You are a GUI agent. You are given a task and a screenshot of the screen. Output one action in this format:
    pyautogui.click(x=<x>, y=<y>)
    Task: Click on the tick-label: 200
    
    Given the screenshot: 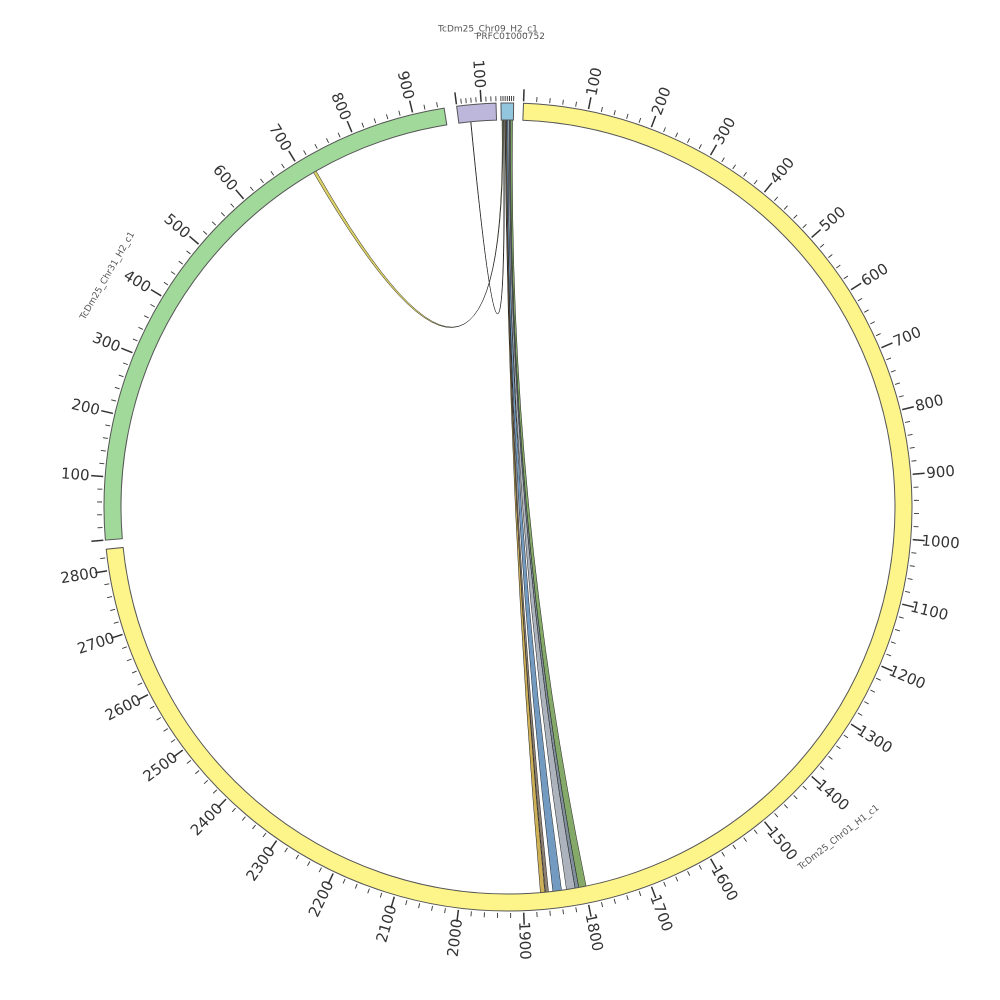 What is the action you would take?
    pyautogui.click(x=86, y=407)
    